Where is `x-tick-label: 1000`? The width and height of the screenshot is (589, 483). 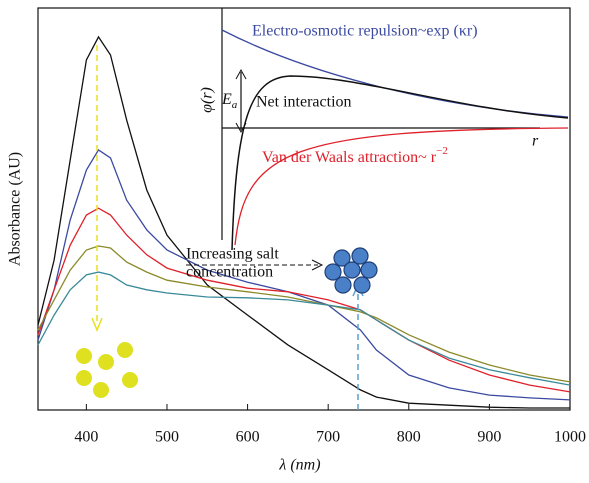 x-tick-label: 1000 is located at coordinates (570, 437).